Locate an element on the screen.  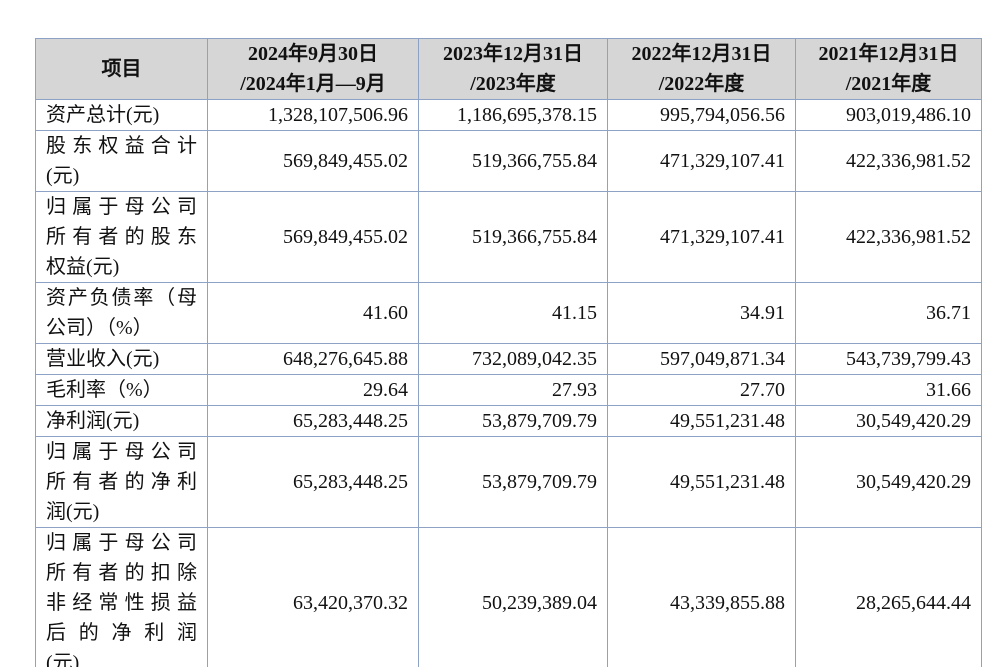
header-text: /2023年度 is located at coordinates (513, 84).